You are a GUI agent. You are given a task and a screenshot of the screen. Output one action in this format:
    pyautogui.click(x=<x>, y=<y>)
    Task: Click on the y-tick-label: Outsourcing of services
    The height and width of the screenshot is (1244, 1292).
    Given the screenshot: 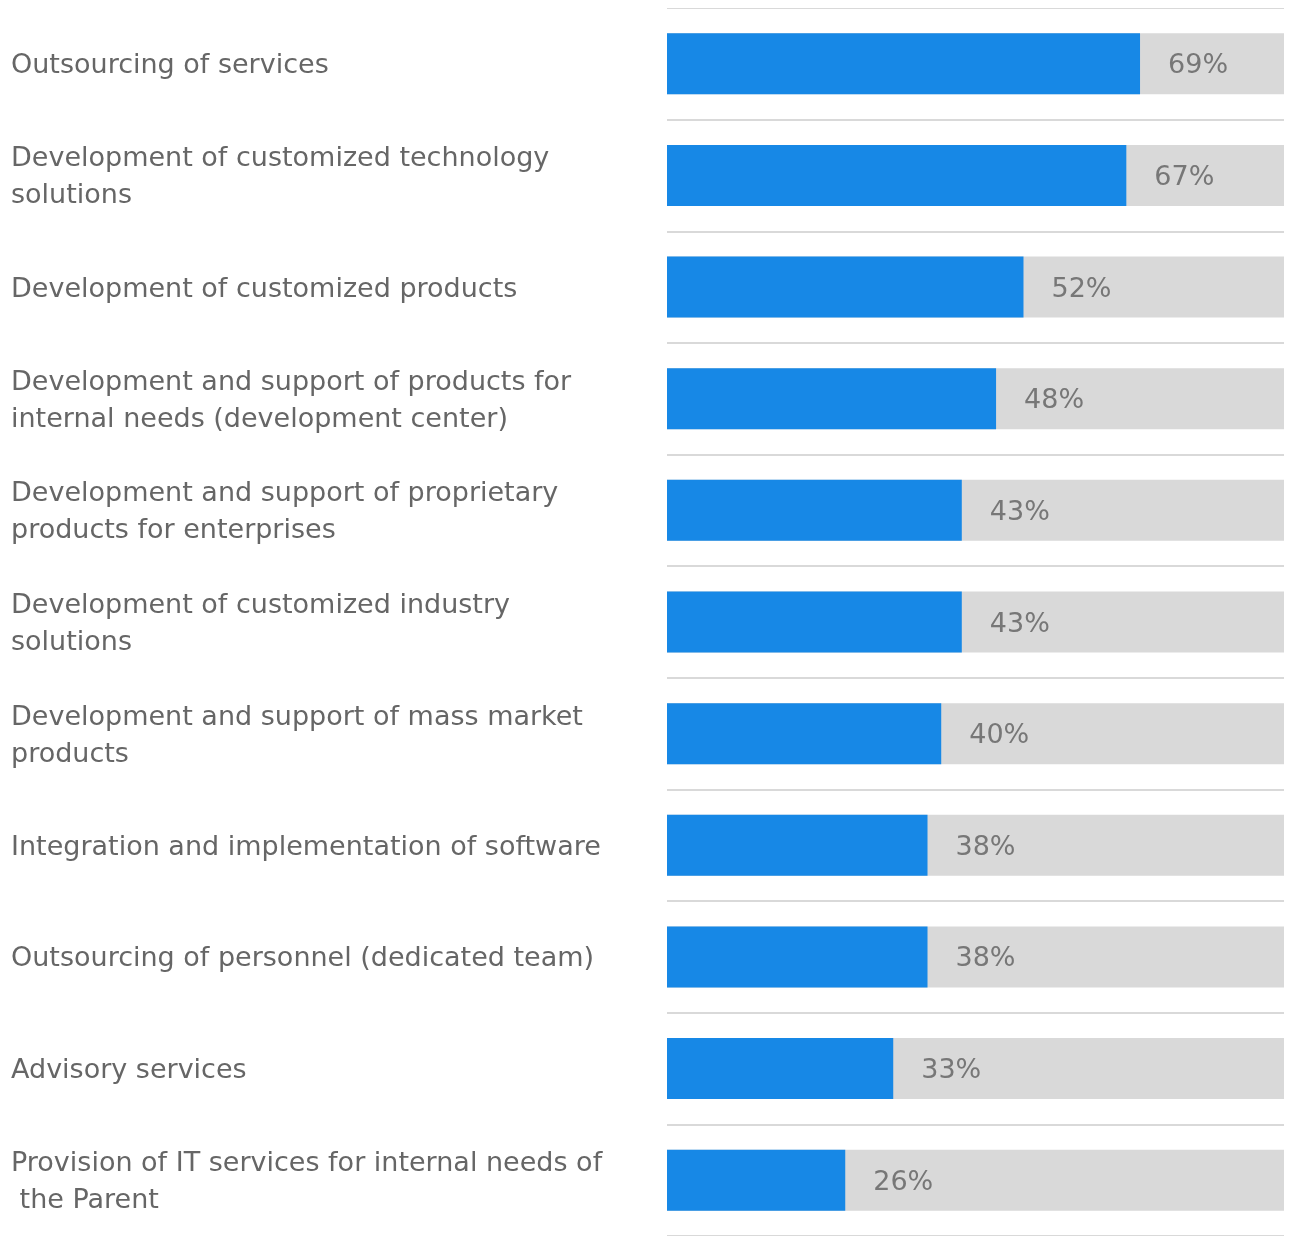 What is the action you would take?
    pyautogui.click(x=170, y=64)
    